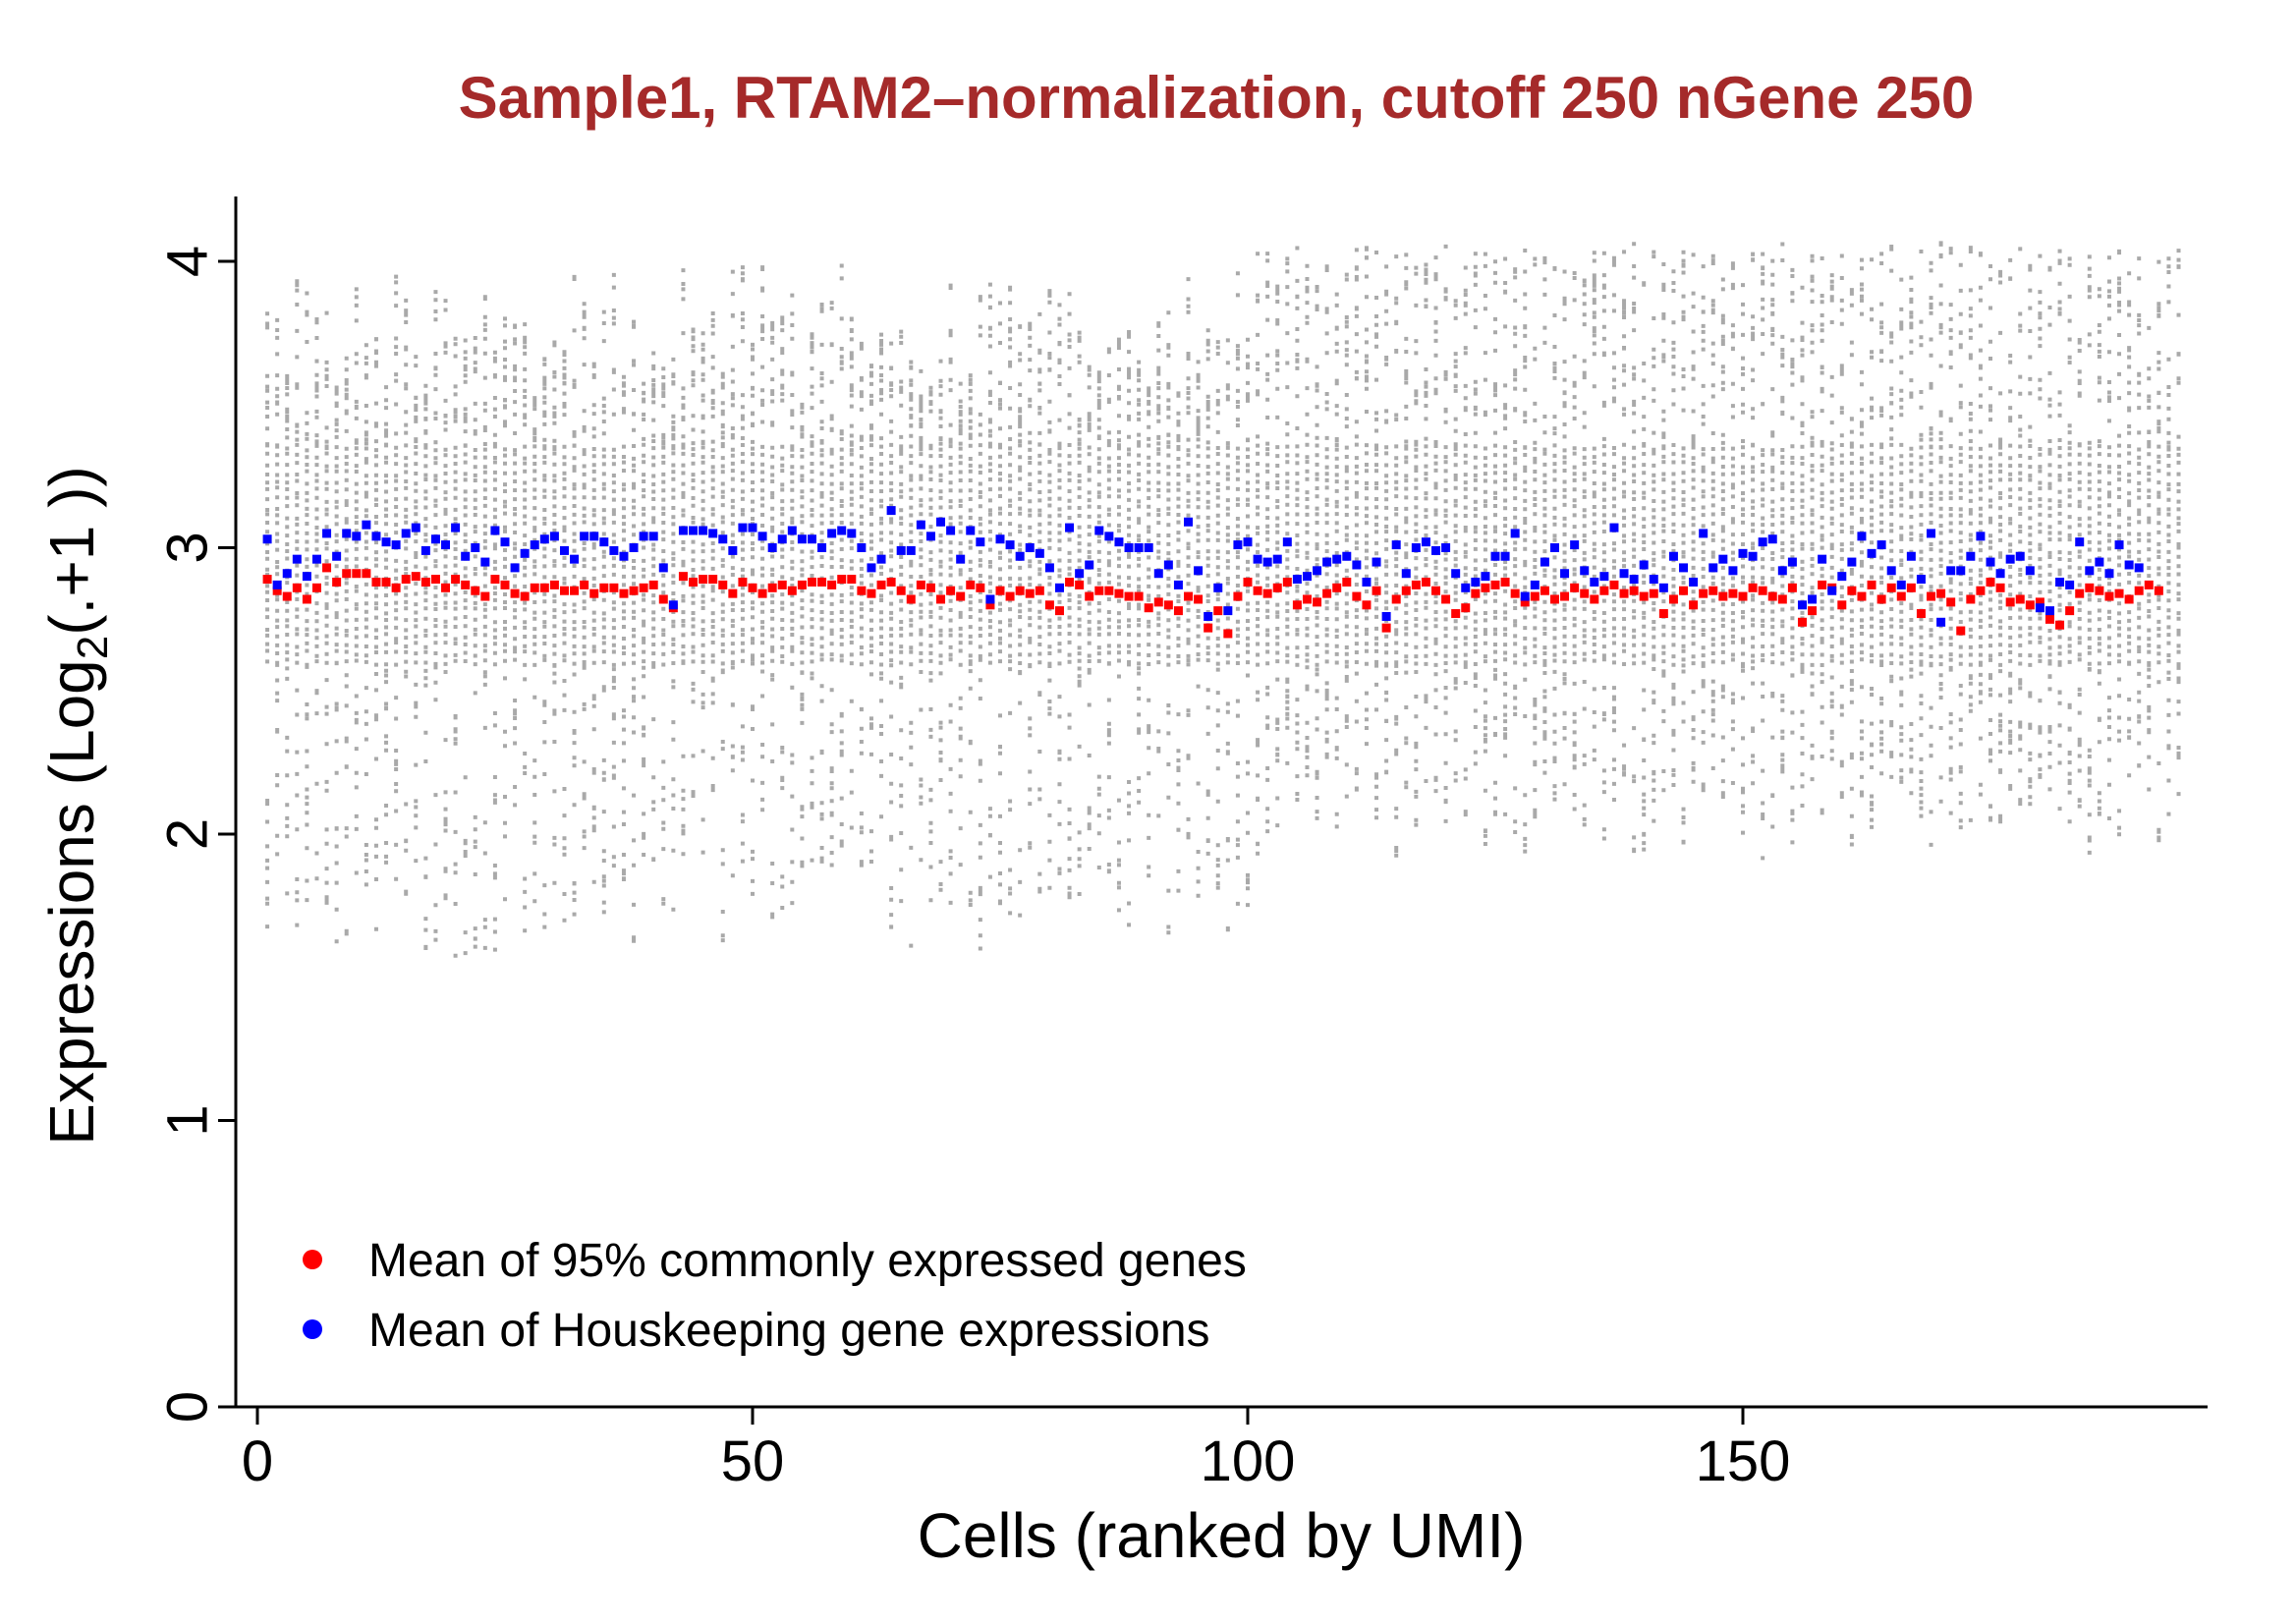 The image size is (2296, 1624). I want to click on x-tick-label: 0, so click(257, 1461).